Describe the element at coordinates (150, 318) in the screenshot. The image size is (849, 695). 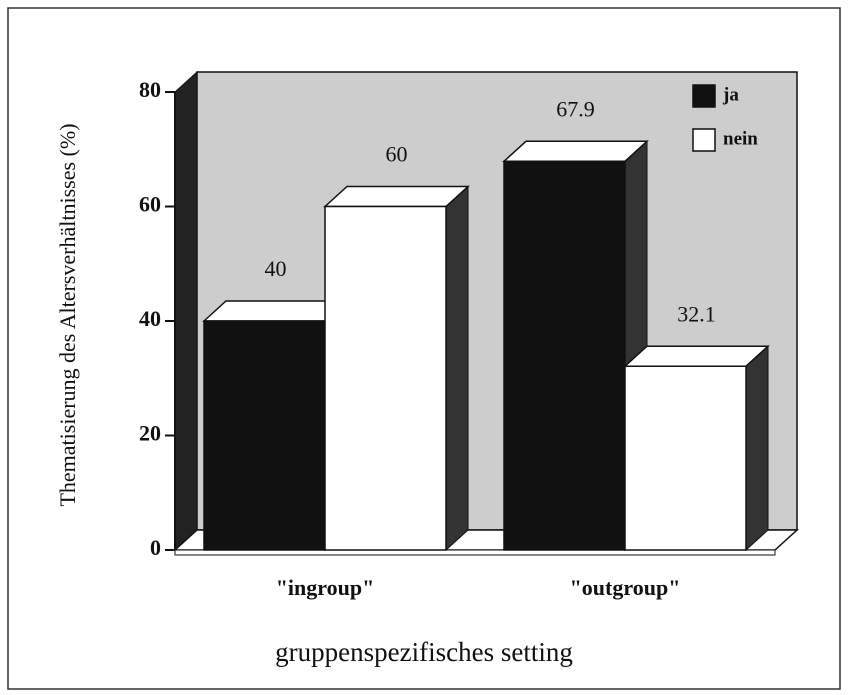
I see `y-tick-label: 40` at that location.